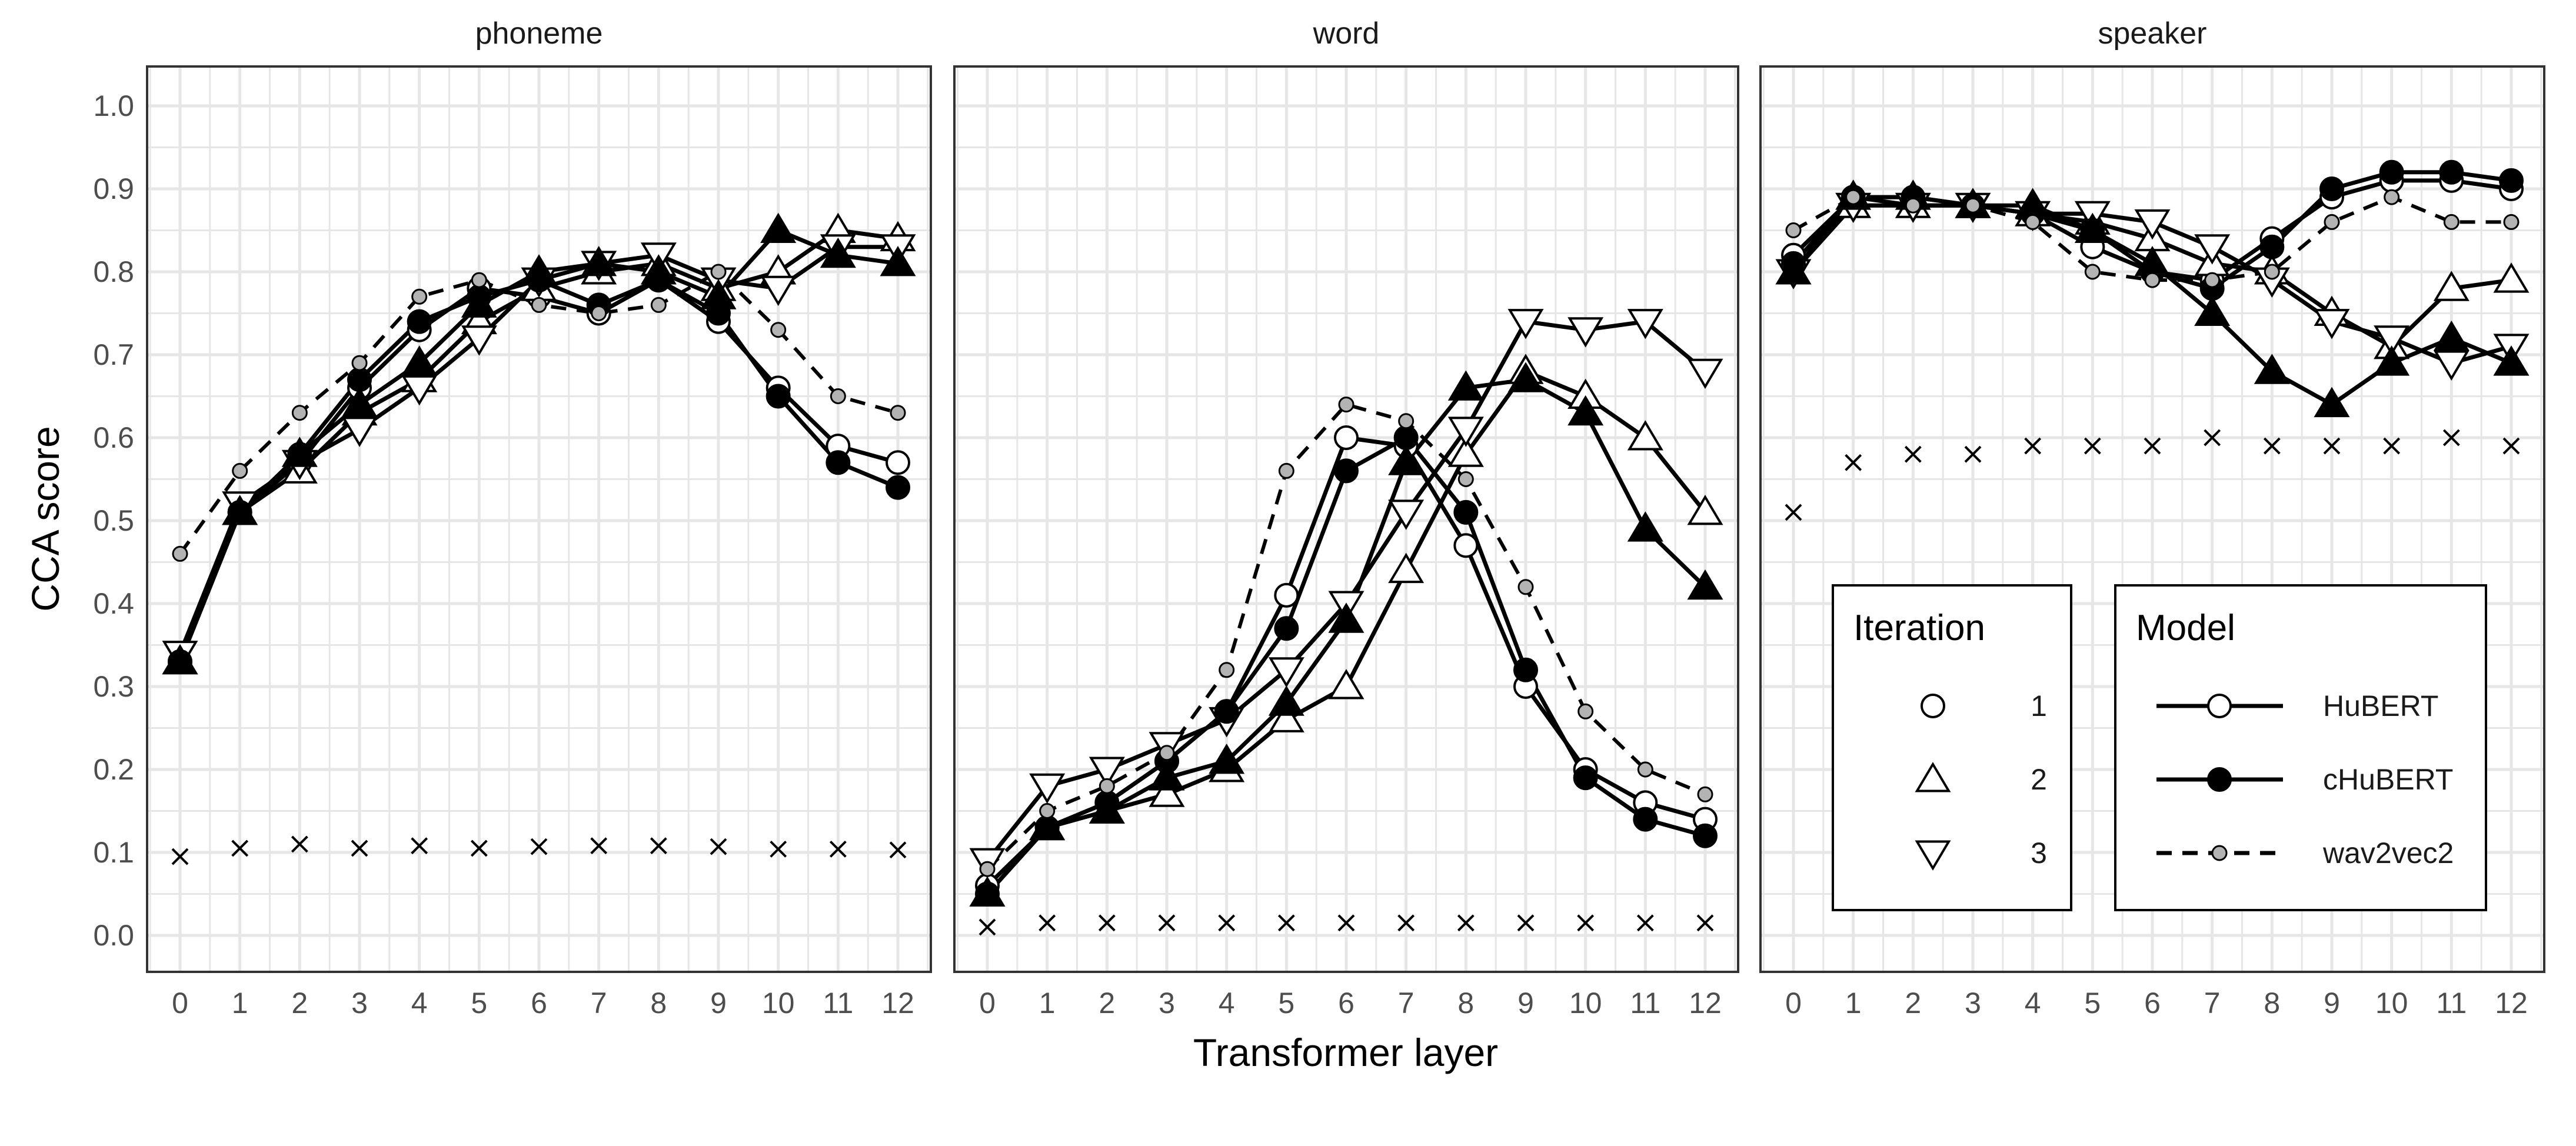  What do you see at coordinates (539, 413) in the screenshot?
I see `series-markers-wav2vec2` at bounding box center [539, 413].